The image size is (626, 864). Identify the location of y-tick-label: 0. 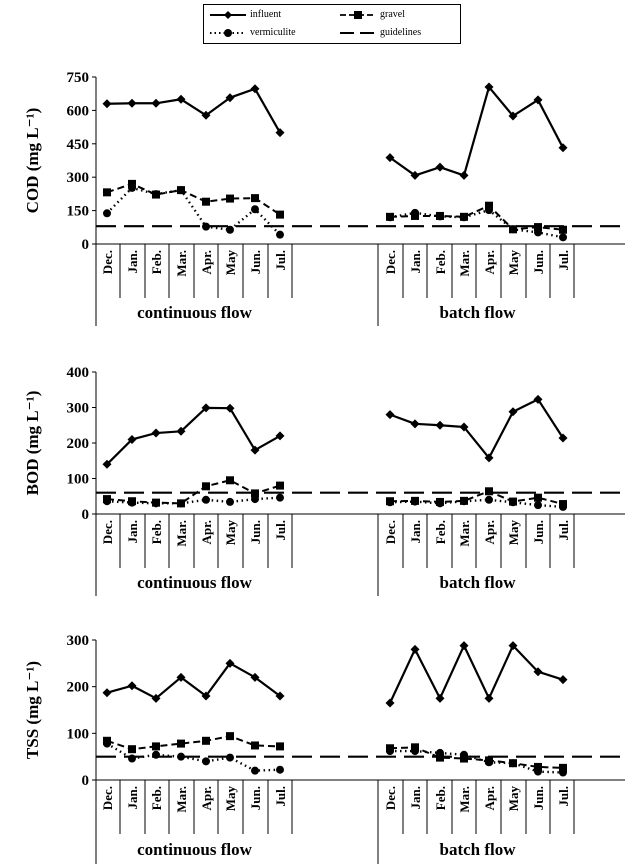
(86, 781).